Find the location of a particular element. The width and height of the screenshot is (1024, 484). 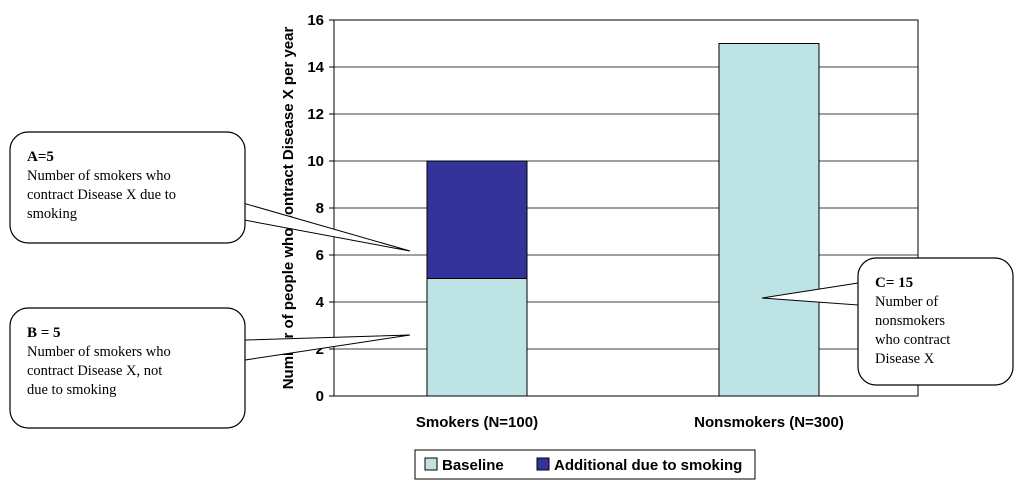

y-tick-label: 12 is located at coordinates (315, 114).